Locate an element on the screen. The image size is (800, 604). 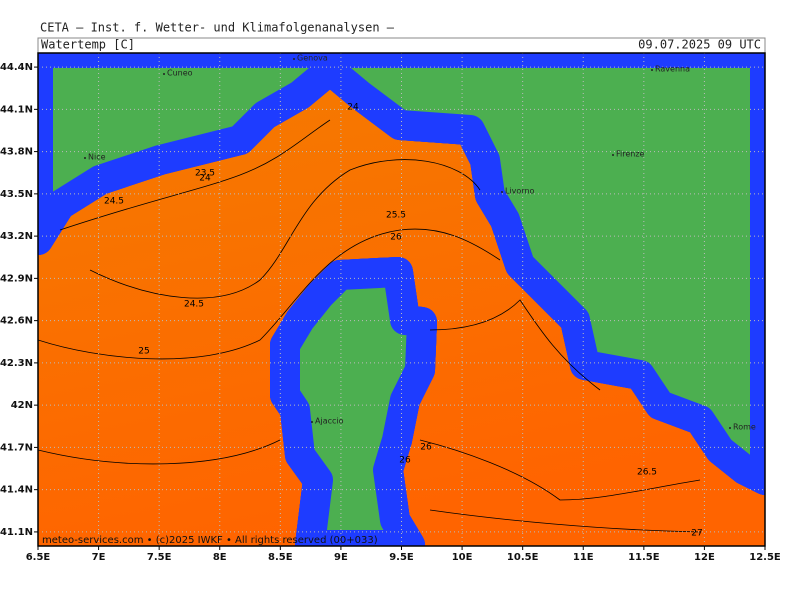
variable: Watertemp [C] is located at coordinates (88, 45).